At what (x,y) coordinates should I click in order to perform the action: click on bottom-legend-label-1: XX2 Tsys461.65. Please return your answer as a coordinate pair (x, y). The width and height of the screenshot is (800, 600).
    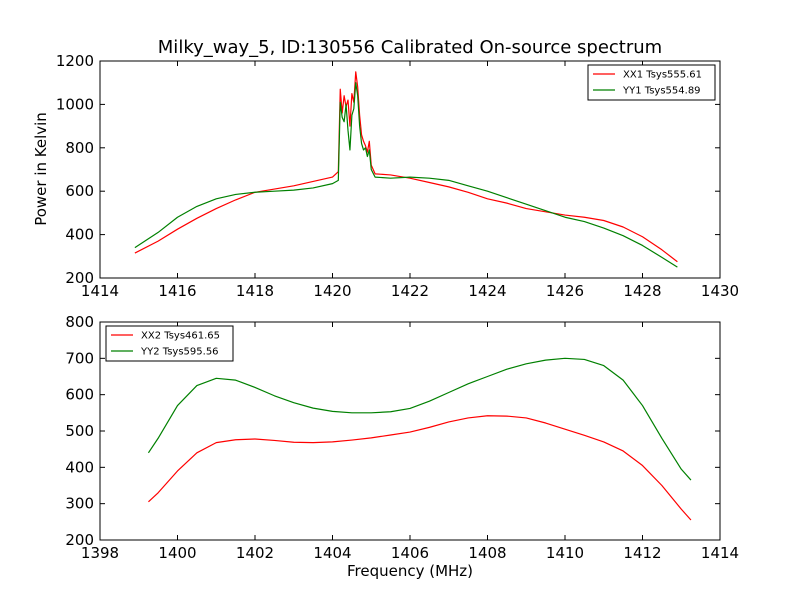
    Looking at the image, I should click on (180, 336).